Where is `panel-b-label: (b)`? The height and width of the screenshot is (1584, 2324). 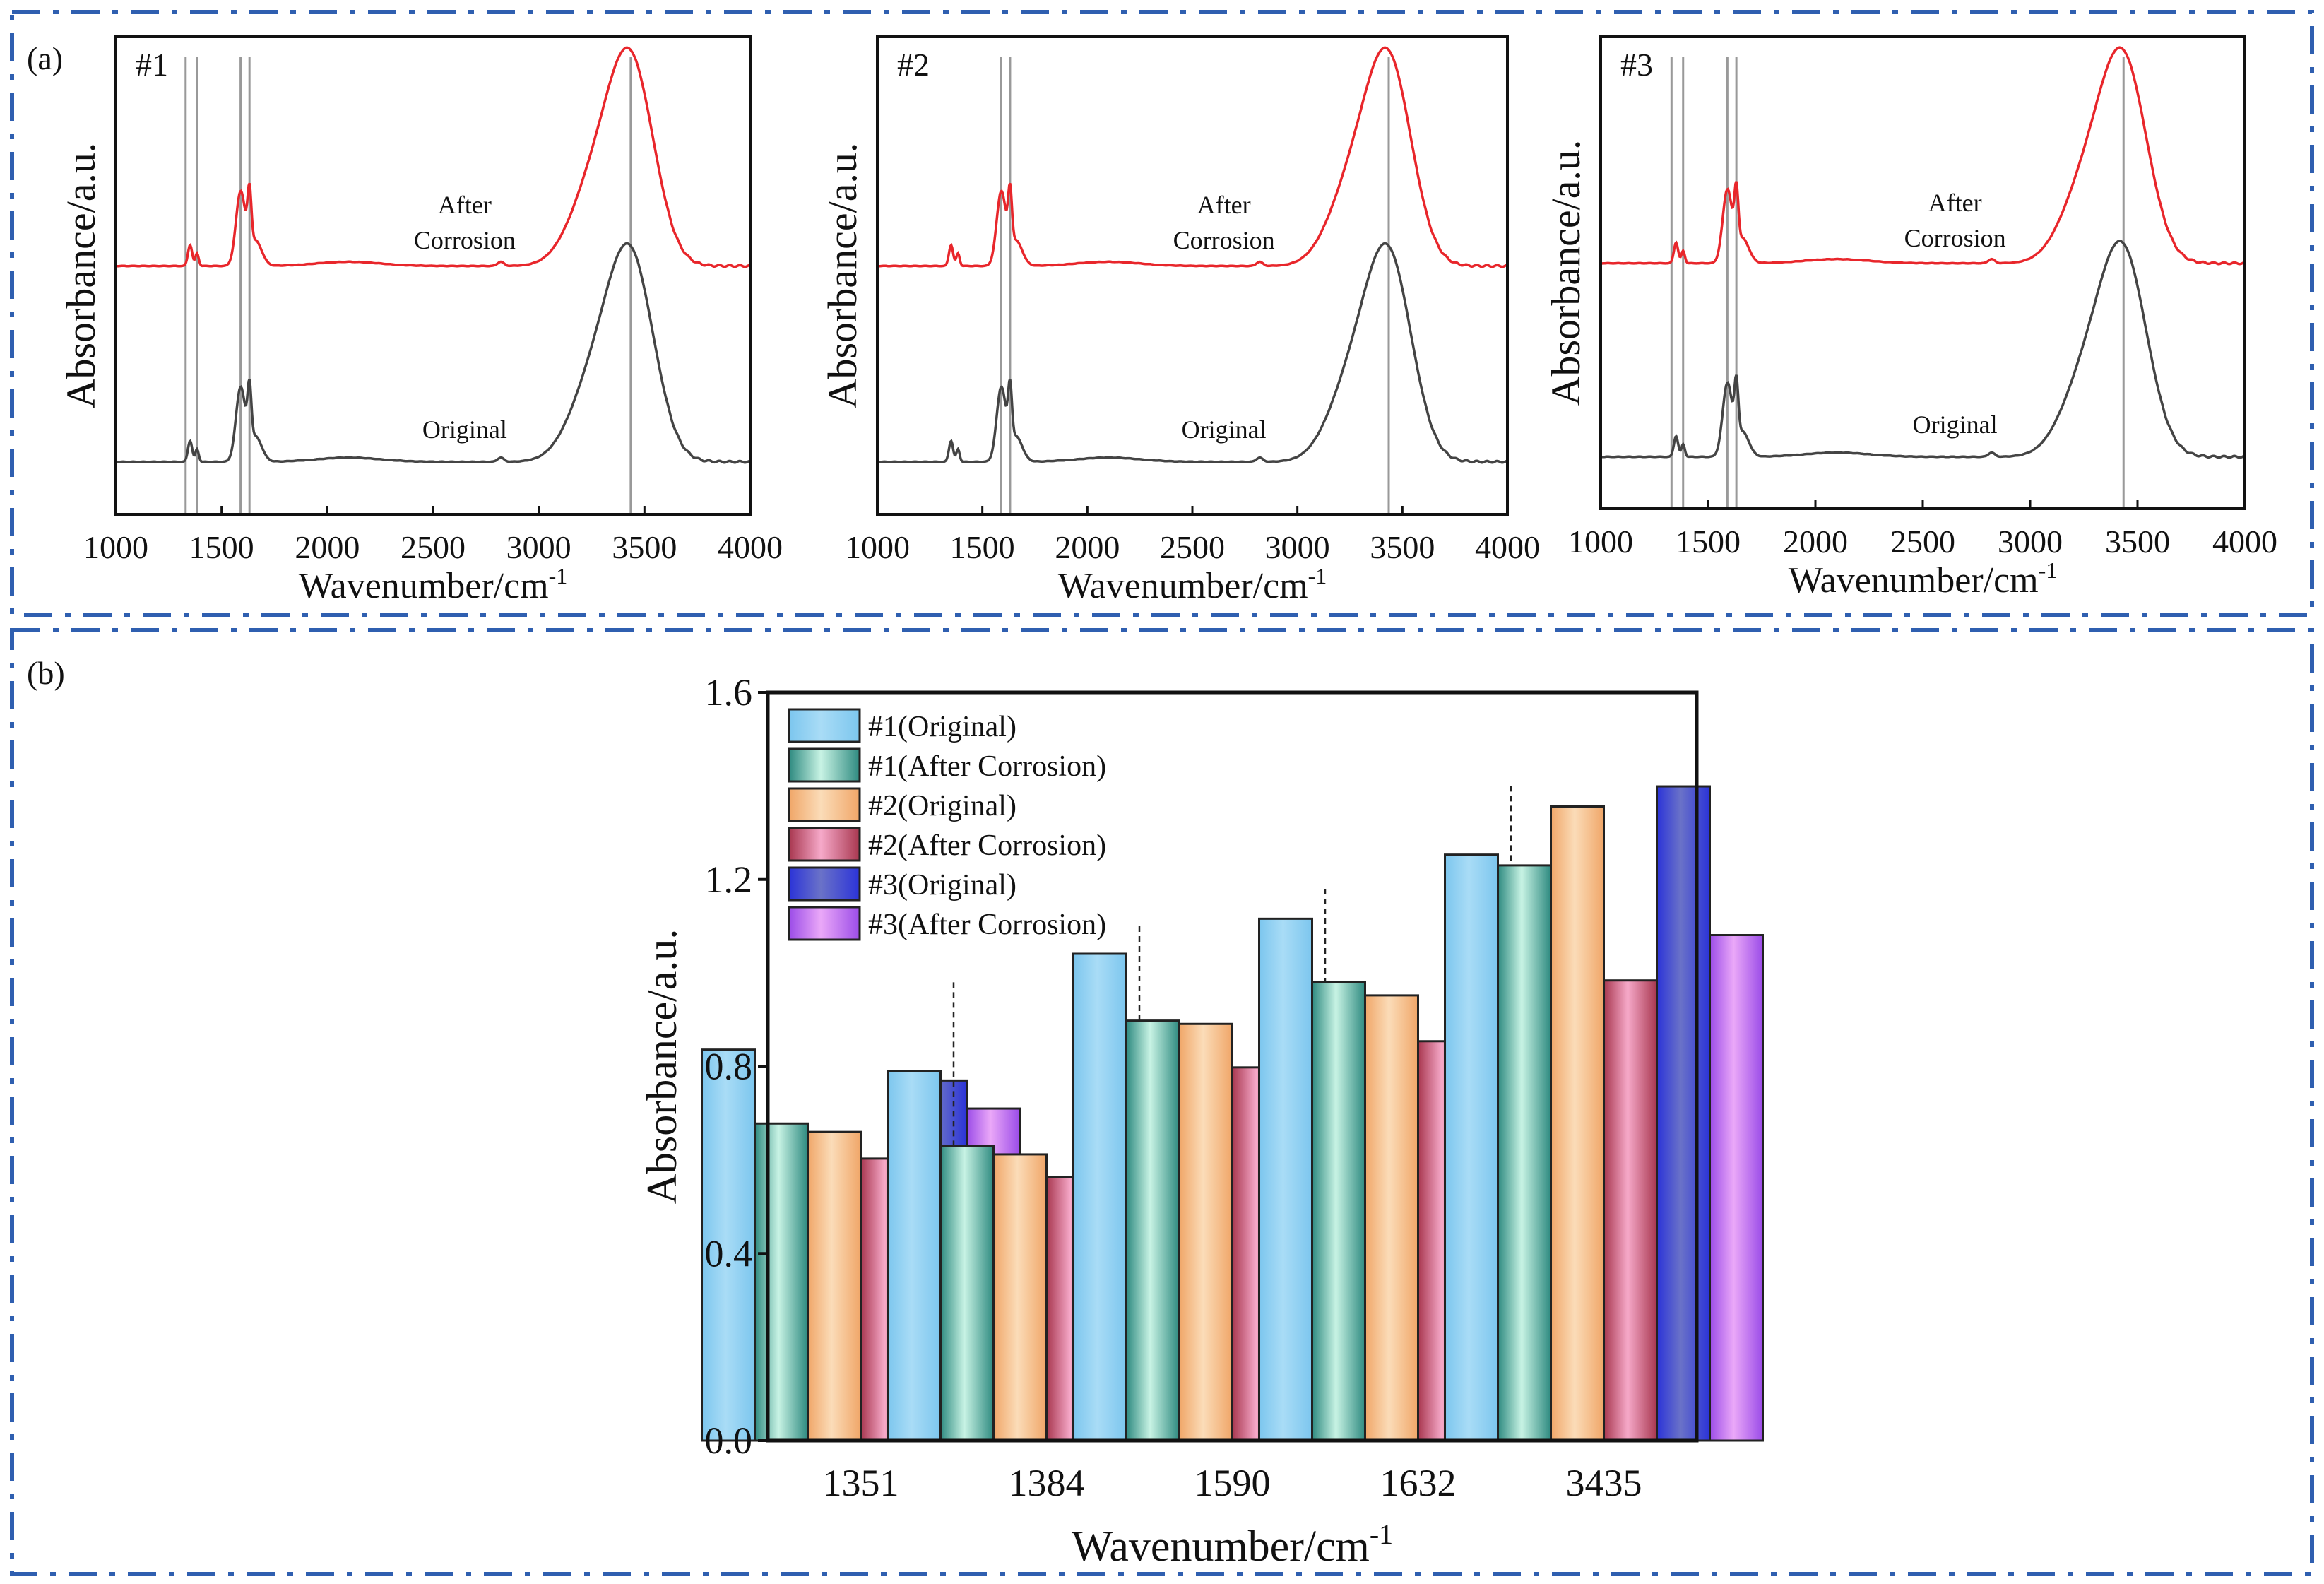
panel-b-label: (b) is located at coordinates (46, 673).